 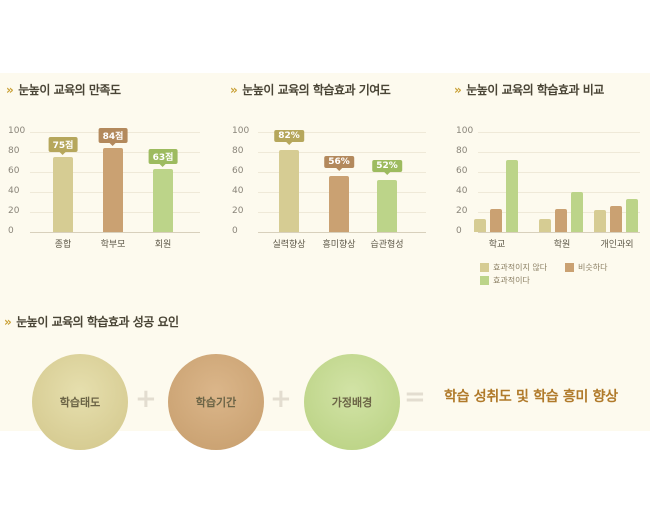 What do you see at coordinates (163, 245) in the screenshot?
I see `x-tick-label: 회원` at bounding box center [163, 245].